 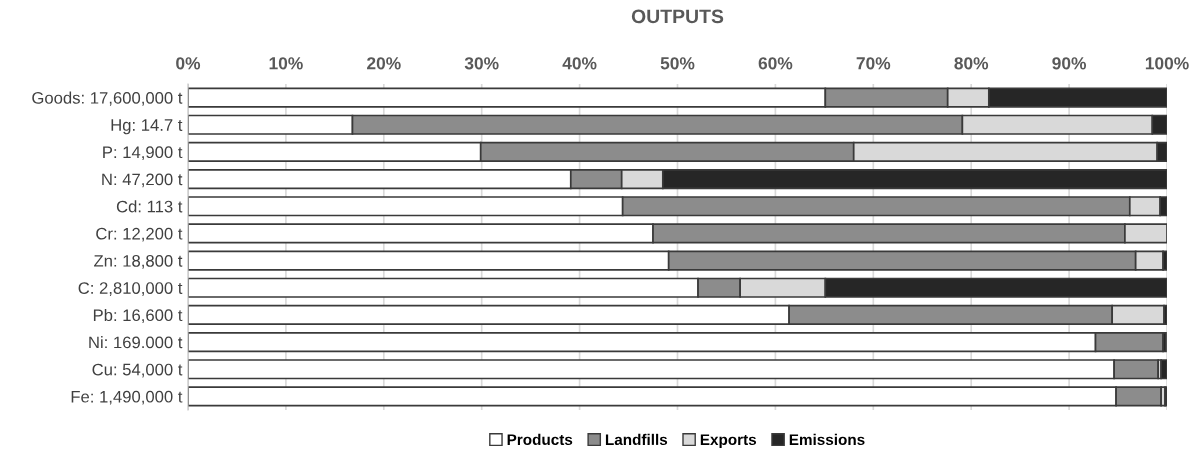 I want to click on x-tick-label: 60%, so click(x=775, y=63).